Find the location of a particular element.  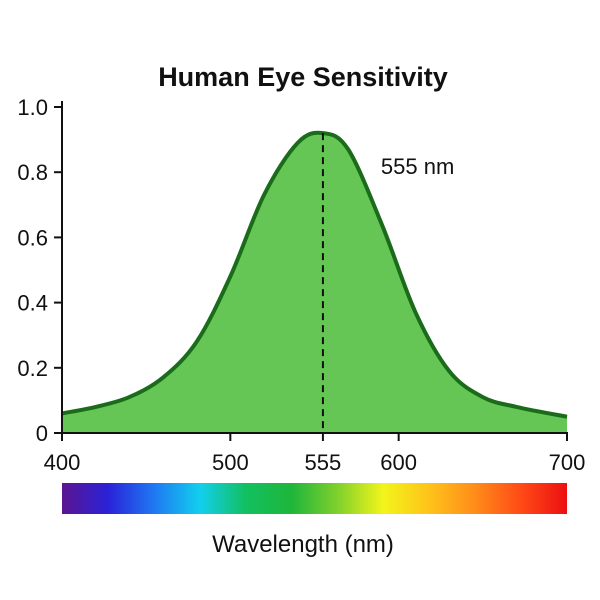

y-tick-label: 0 is located at coordinates (42, 433).